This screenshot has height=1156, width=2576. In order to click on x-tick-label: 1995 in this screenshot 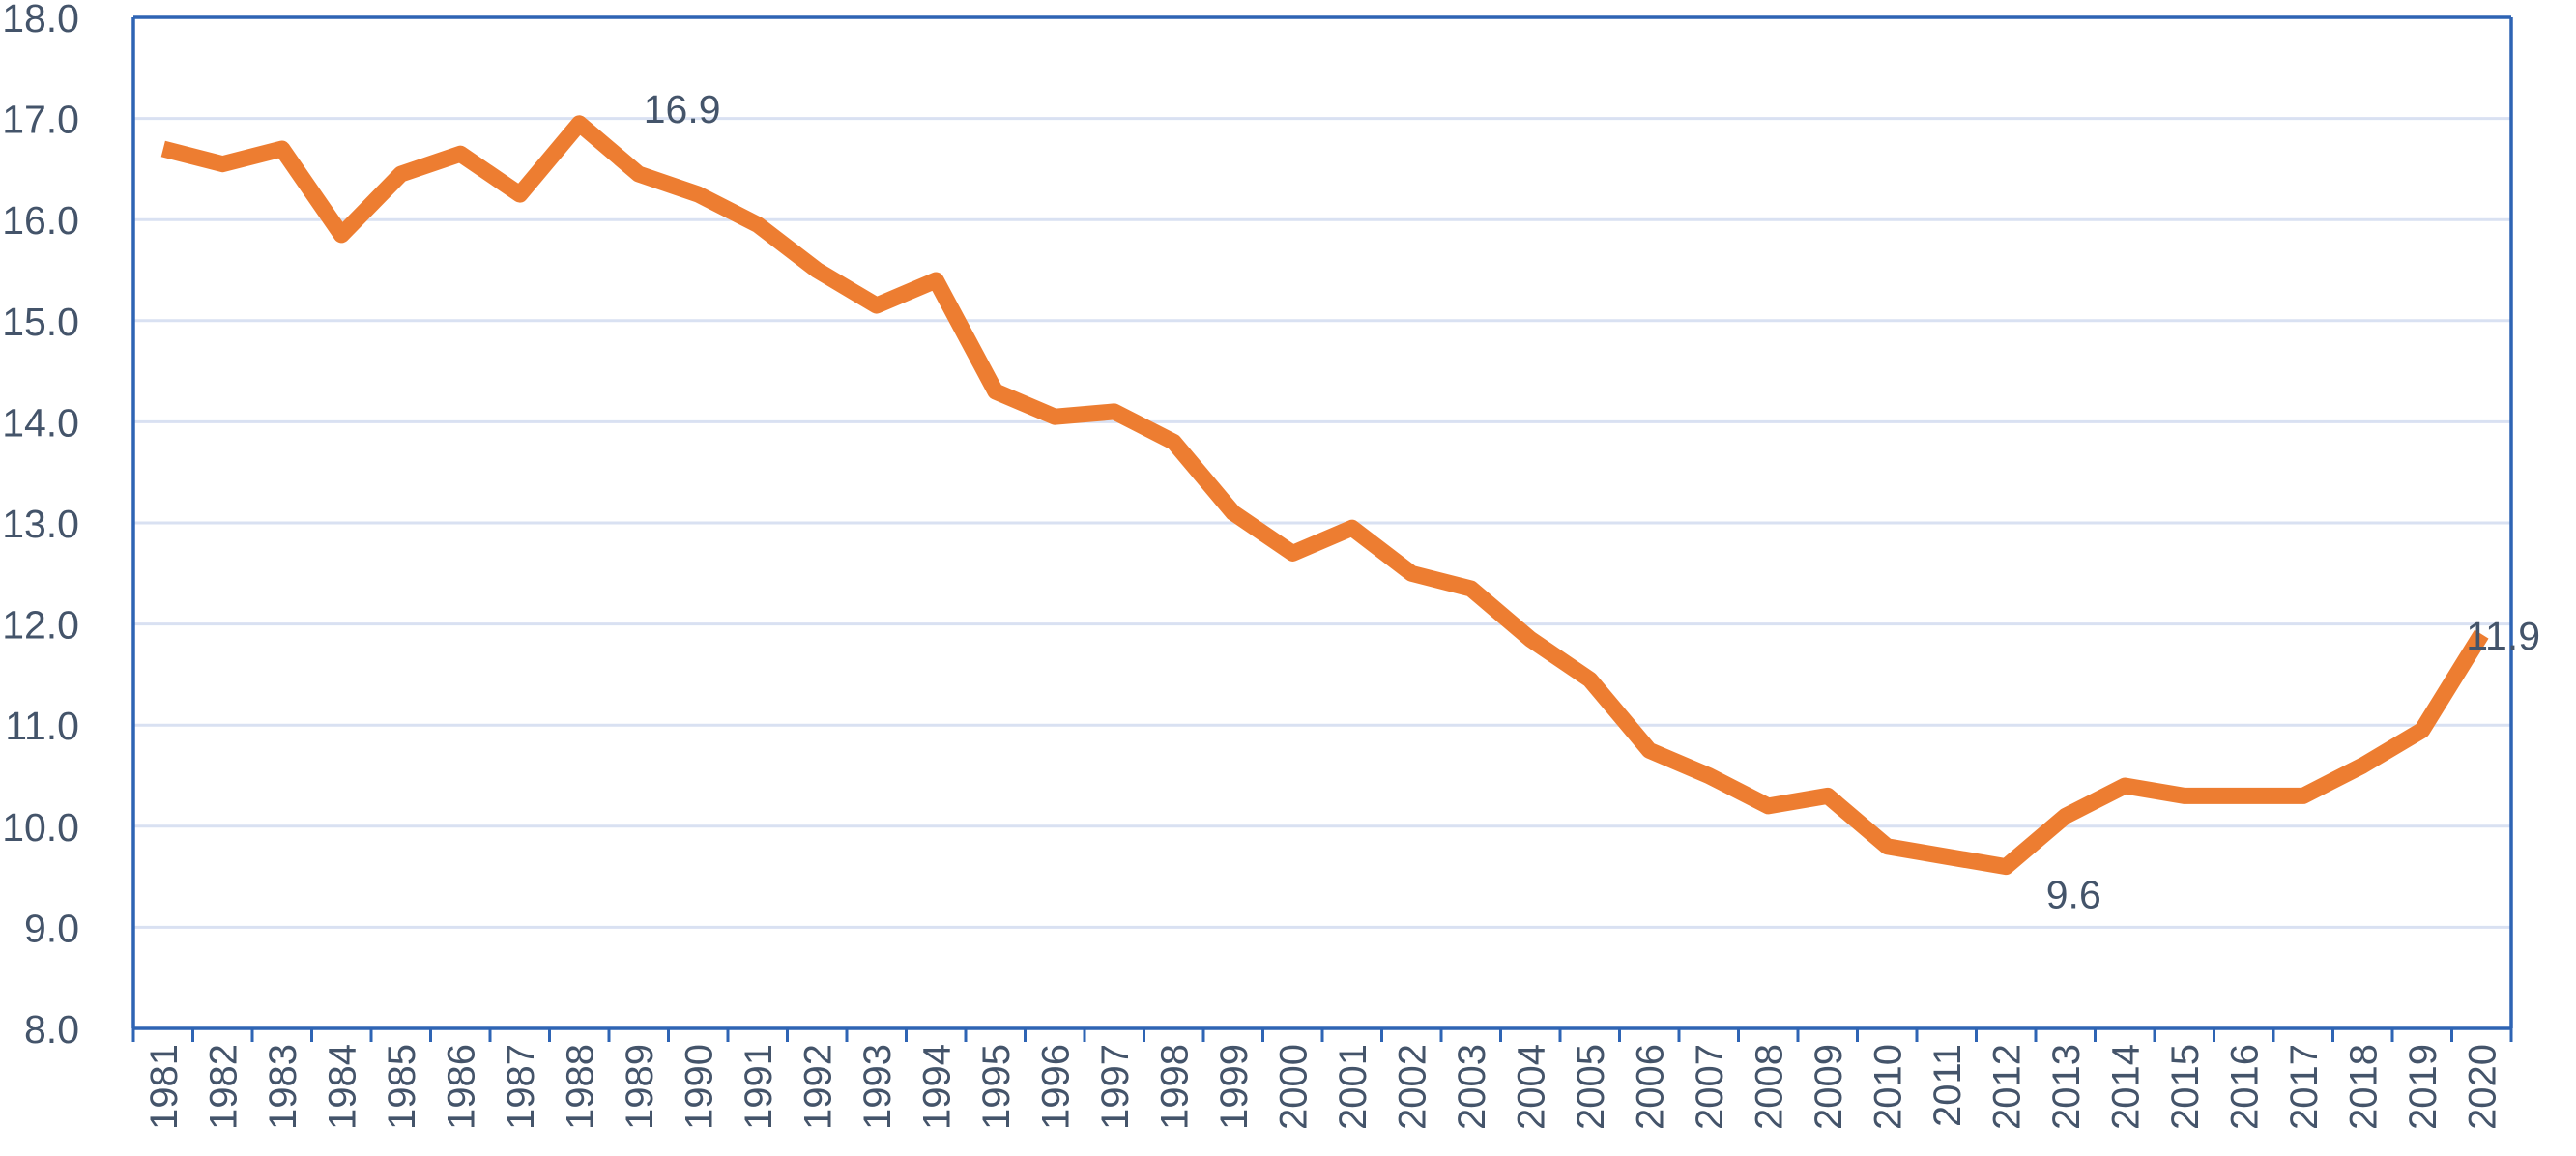, I will do `click(997, 1087)`.